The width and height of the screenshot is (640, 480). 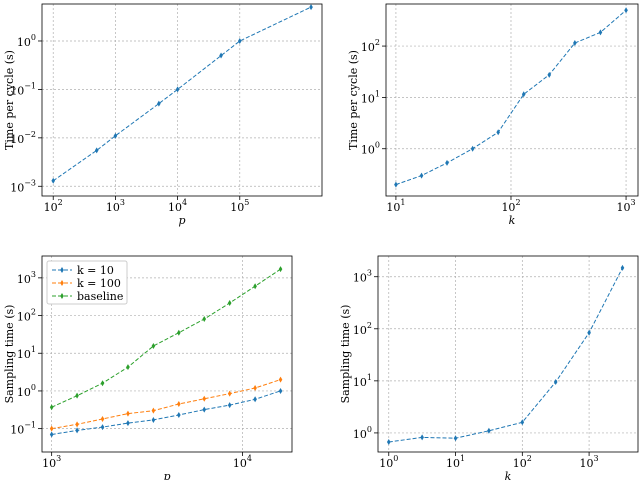 What do you see at coordinates (345, 354) in the screenshot?
I see `y-axis-label: Sampling time (s)` at bounding box center [345, 354].